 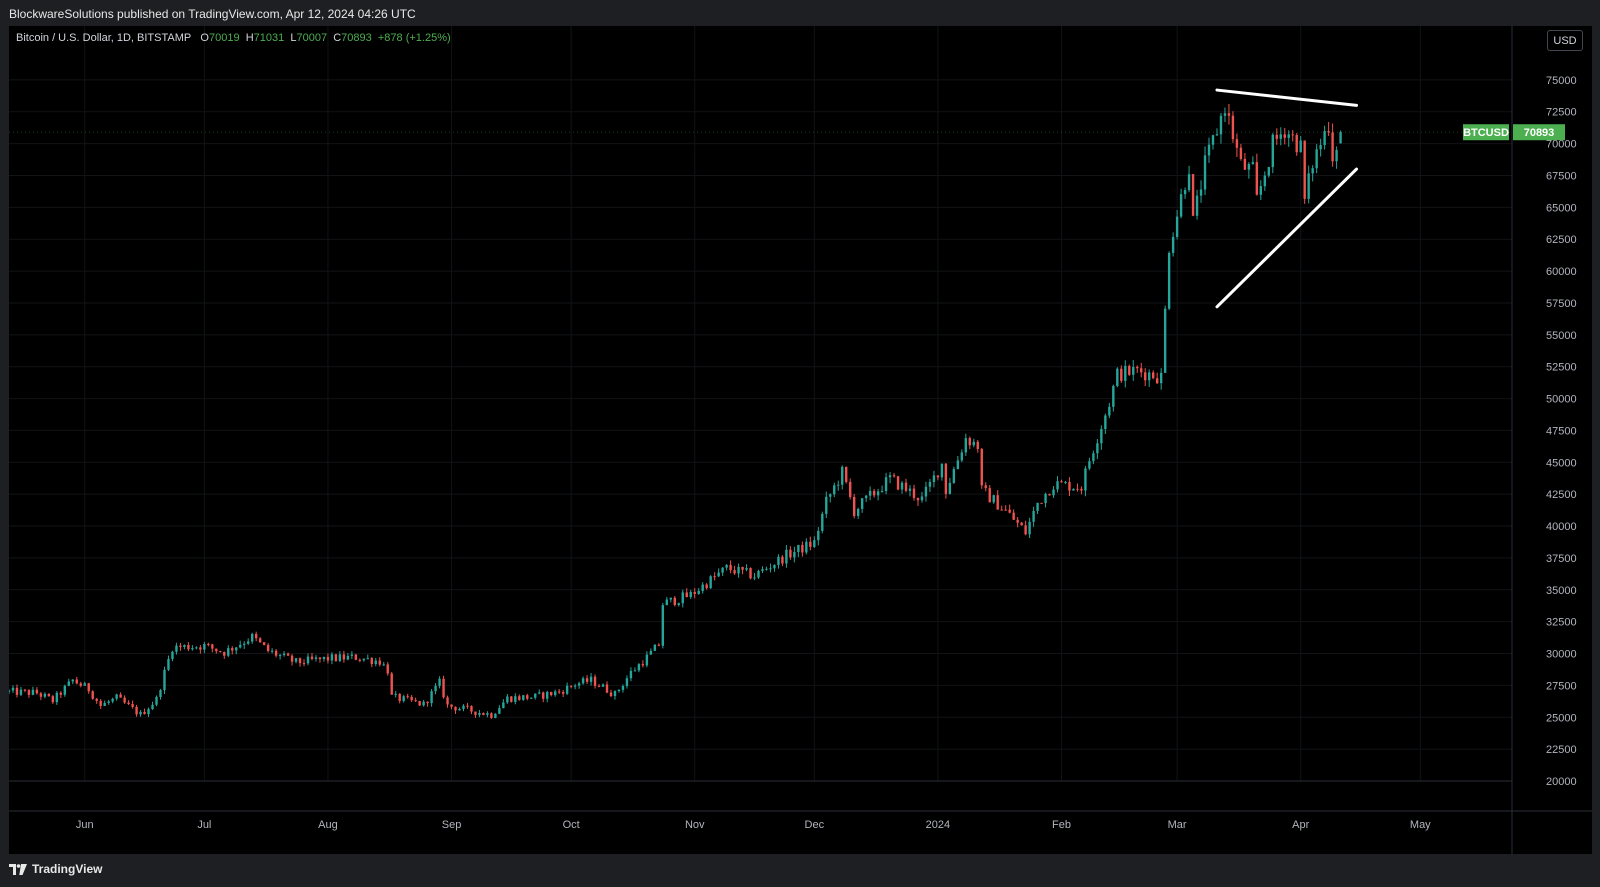 What do you see at coordinates (414, 38) in the screenshot?
I see `legend-change: +878 (+1.25%)` at bounding box center [414, 38].